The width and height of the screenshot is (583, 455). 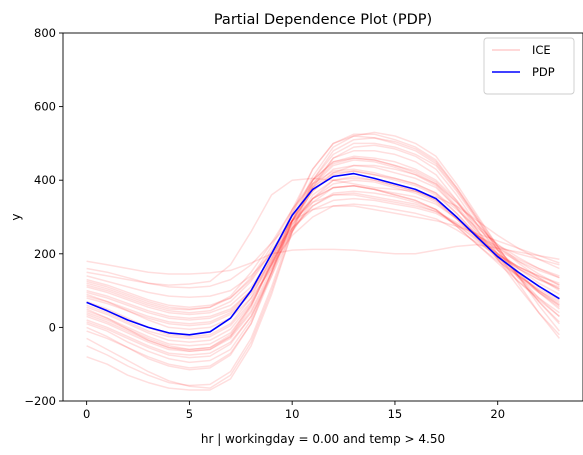 I want to click on x-tick-label: 20, so click(x=497, y=414).